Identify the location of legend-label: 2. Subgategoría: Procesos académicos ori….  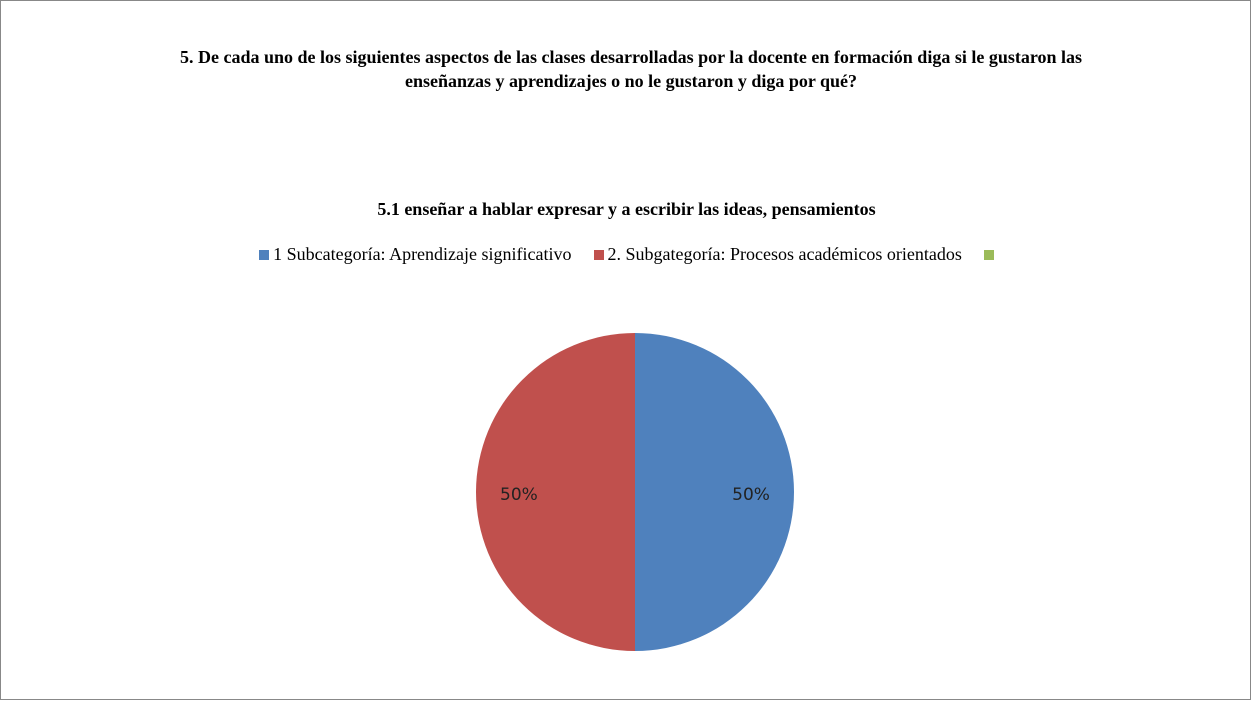
(784, 254).